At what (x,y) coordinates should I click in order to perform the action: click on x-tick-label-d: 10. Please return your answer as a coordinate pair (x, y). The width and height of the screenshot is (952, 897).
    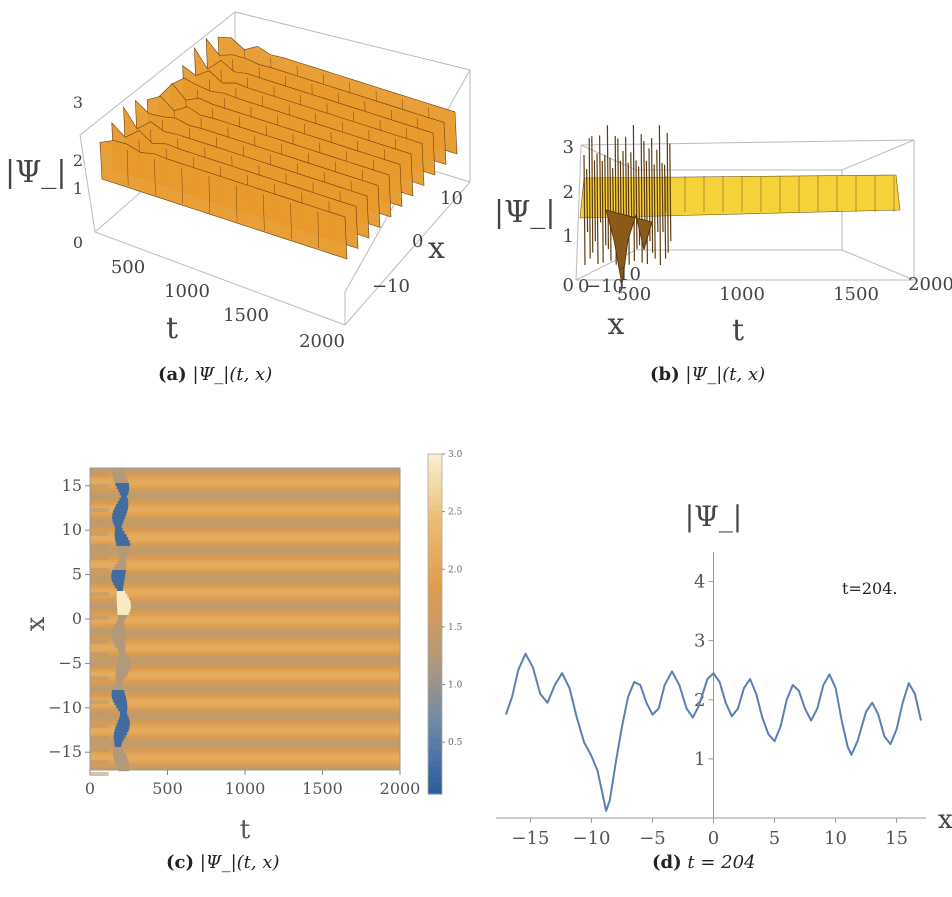
    Looking at the image, I should click on (835, 838).